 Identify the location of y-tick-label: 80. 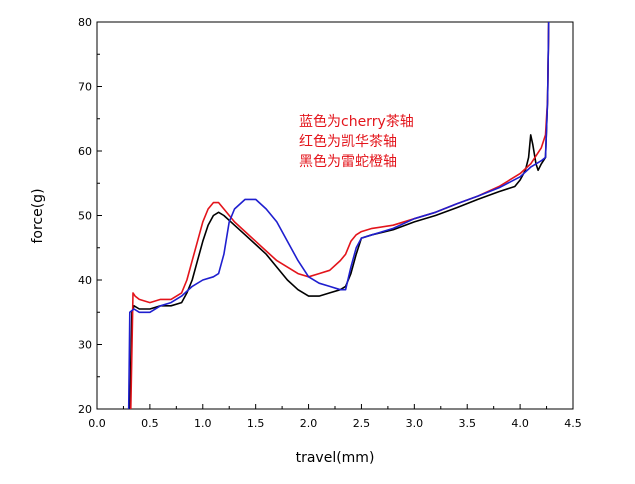
(85, 22).